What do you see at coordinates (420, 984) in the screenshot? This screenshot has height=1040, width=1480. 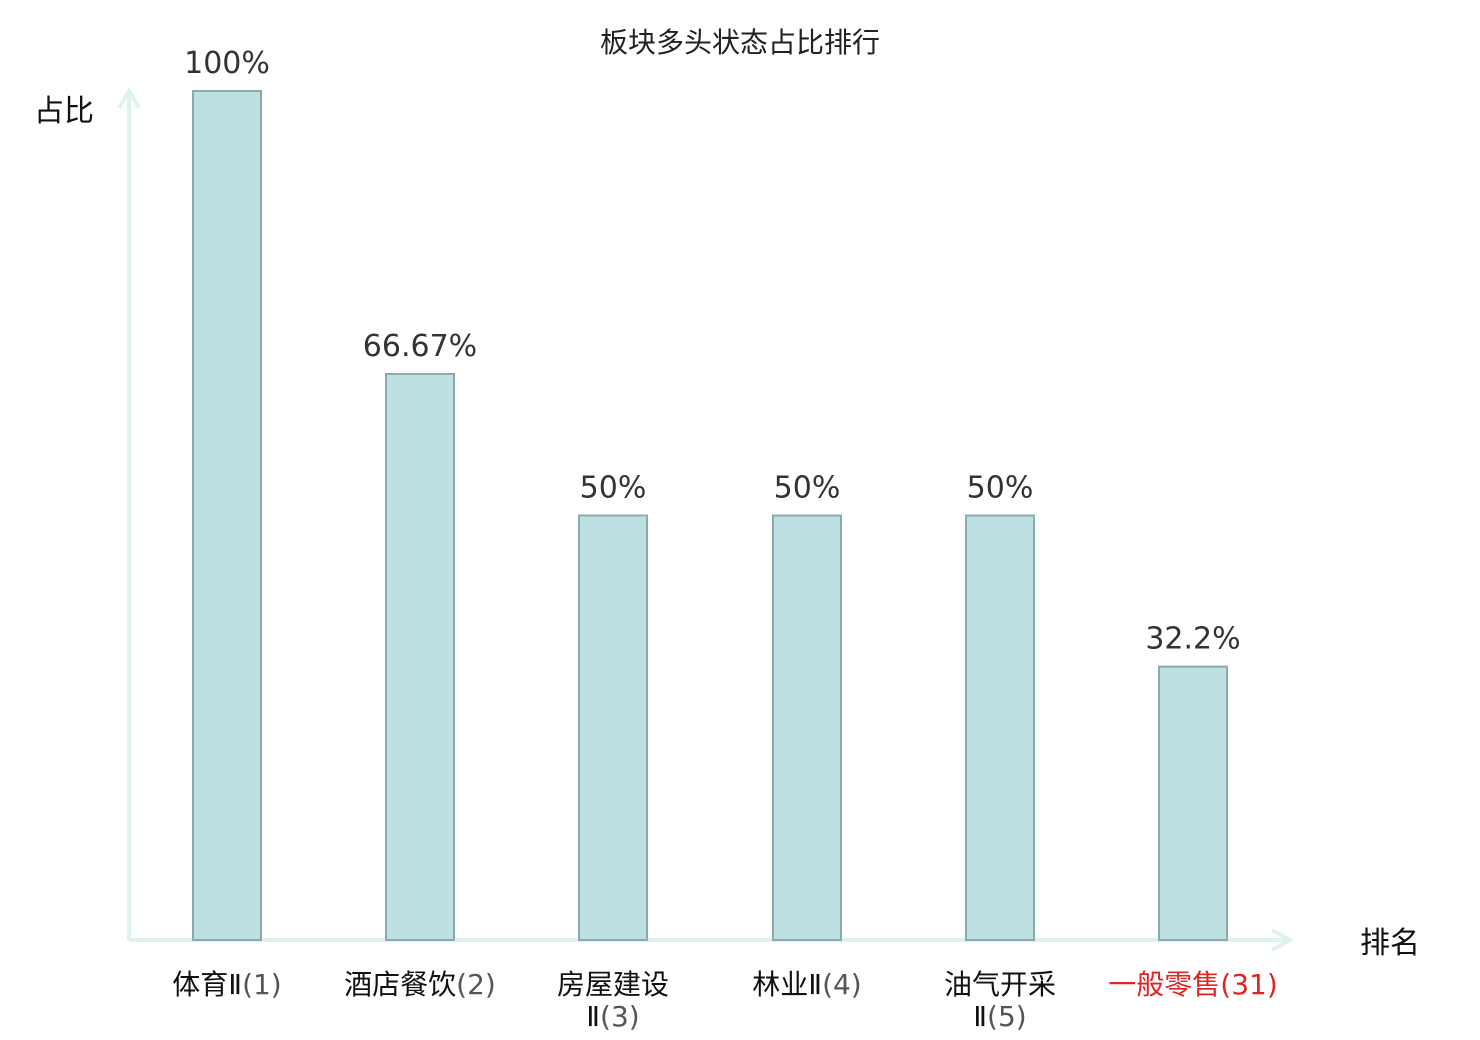 I see `category-label: 酒店餐饮(2)` at bounding box center [420, 984].